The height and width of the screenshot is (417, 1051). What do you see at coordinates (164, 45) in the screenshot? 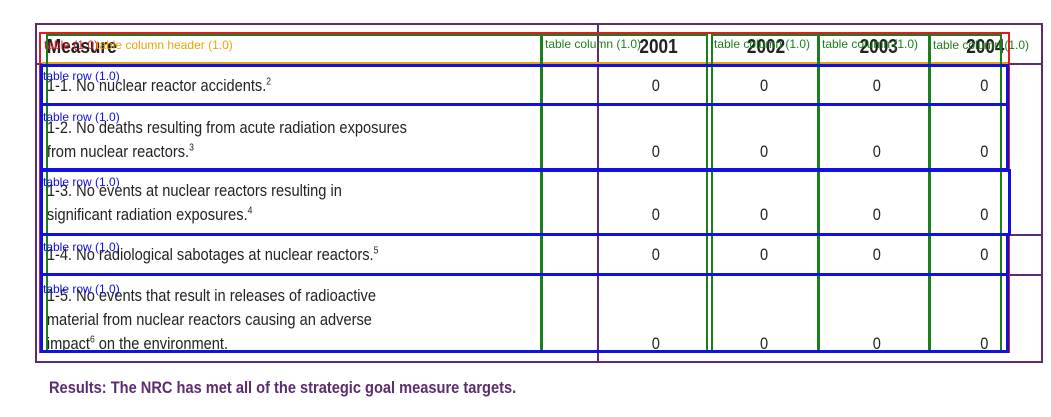
I see `column-header-label: table column header (1.0)` at bounding box center [164, 45].